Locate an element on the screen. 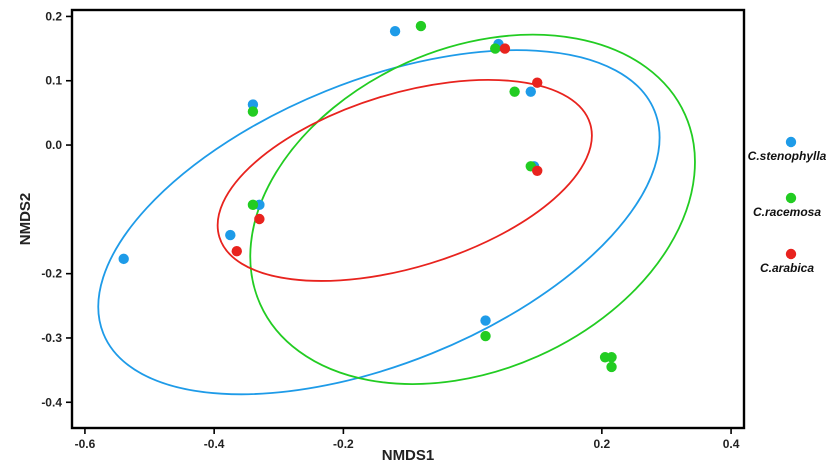 This screenshot has width=835, height=466. y-tick-label: -0.2 is located at coordinates (51, 274).